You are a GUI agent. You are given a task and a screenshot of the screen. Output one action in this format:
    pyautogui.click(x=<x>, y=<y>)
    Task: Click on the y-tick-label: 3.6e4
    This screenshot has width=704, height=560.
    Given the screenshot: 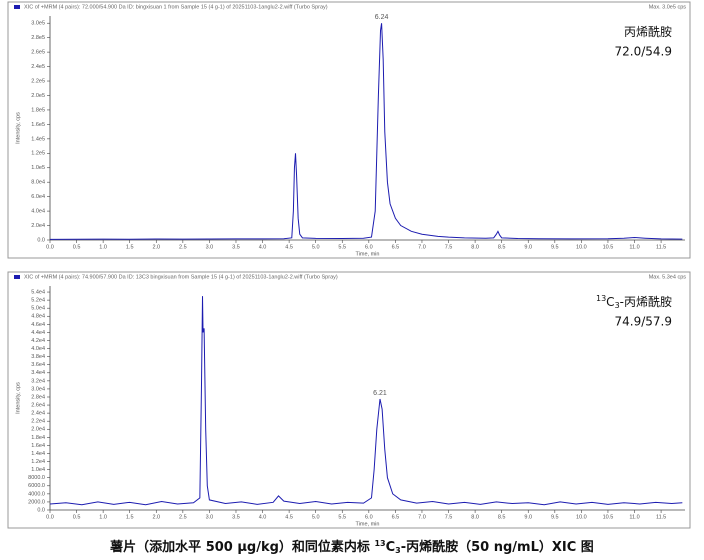 What is the action you would take?
    pyautogui.click(x=38, y=365)
    